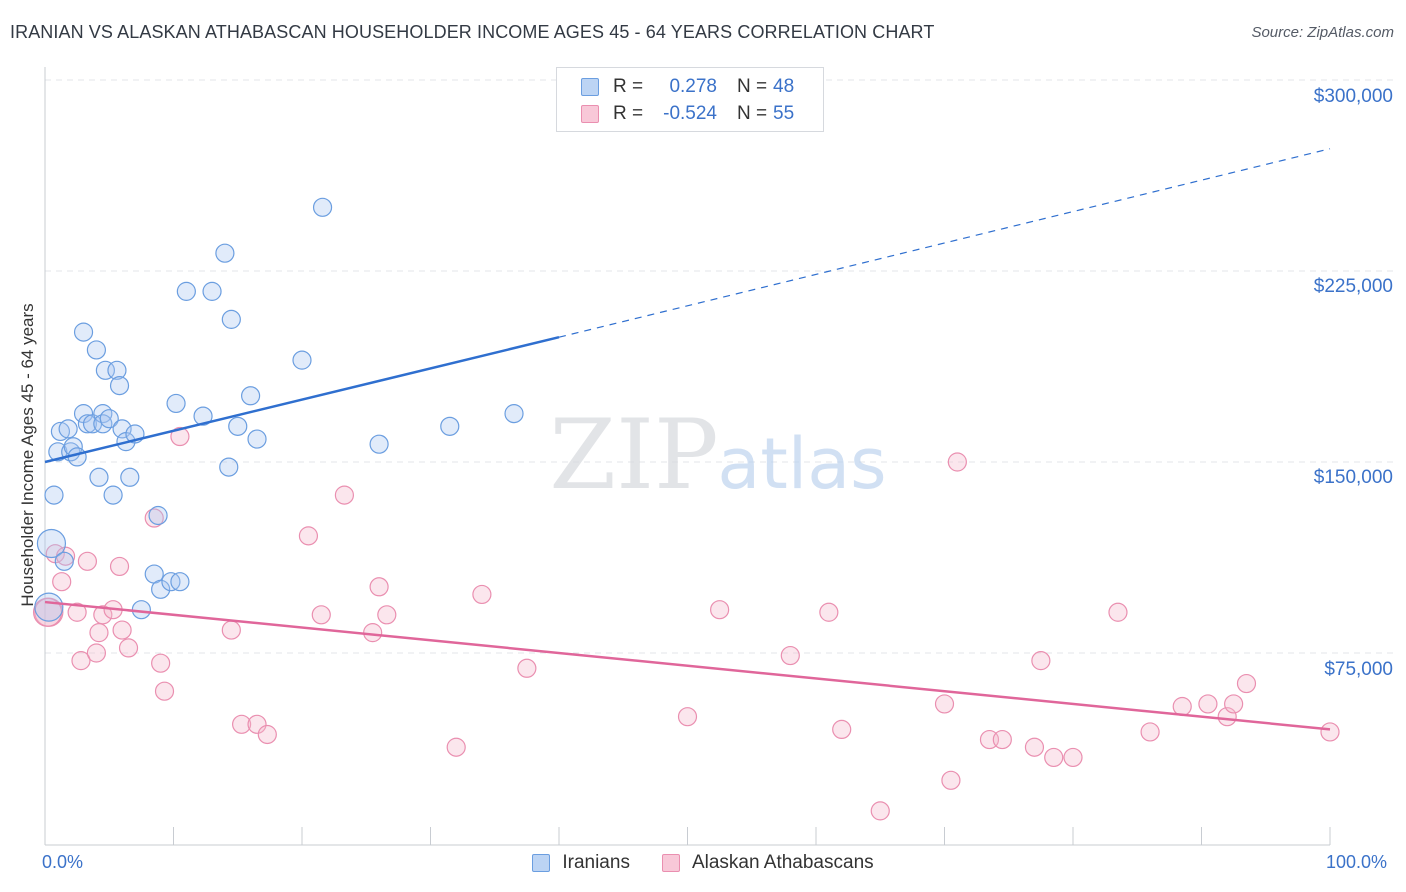 Image resolution: width=1406 pixels, height=892 pixels. I want to click on iranians-trend-extension, so click(944, 243).